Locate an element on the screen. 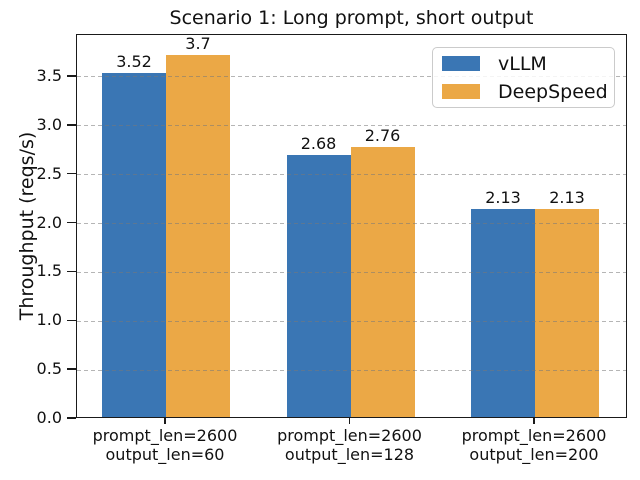 The height and width of the screenshot is (480, 640). y-tick-label: 2.5 is located at coordinates (49, 173).